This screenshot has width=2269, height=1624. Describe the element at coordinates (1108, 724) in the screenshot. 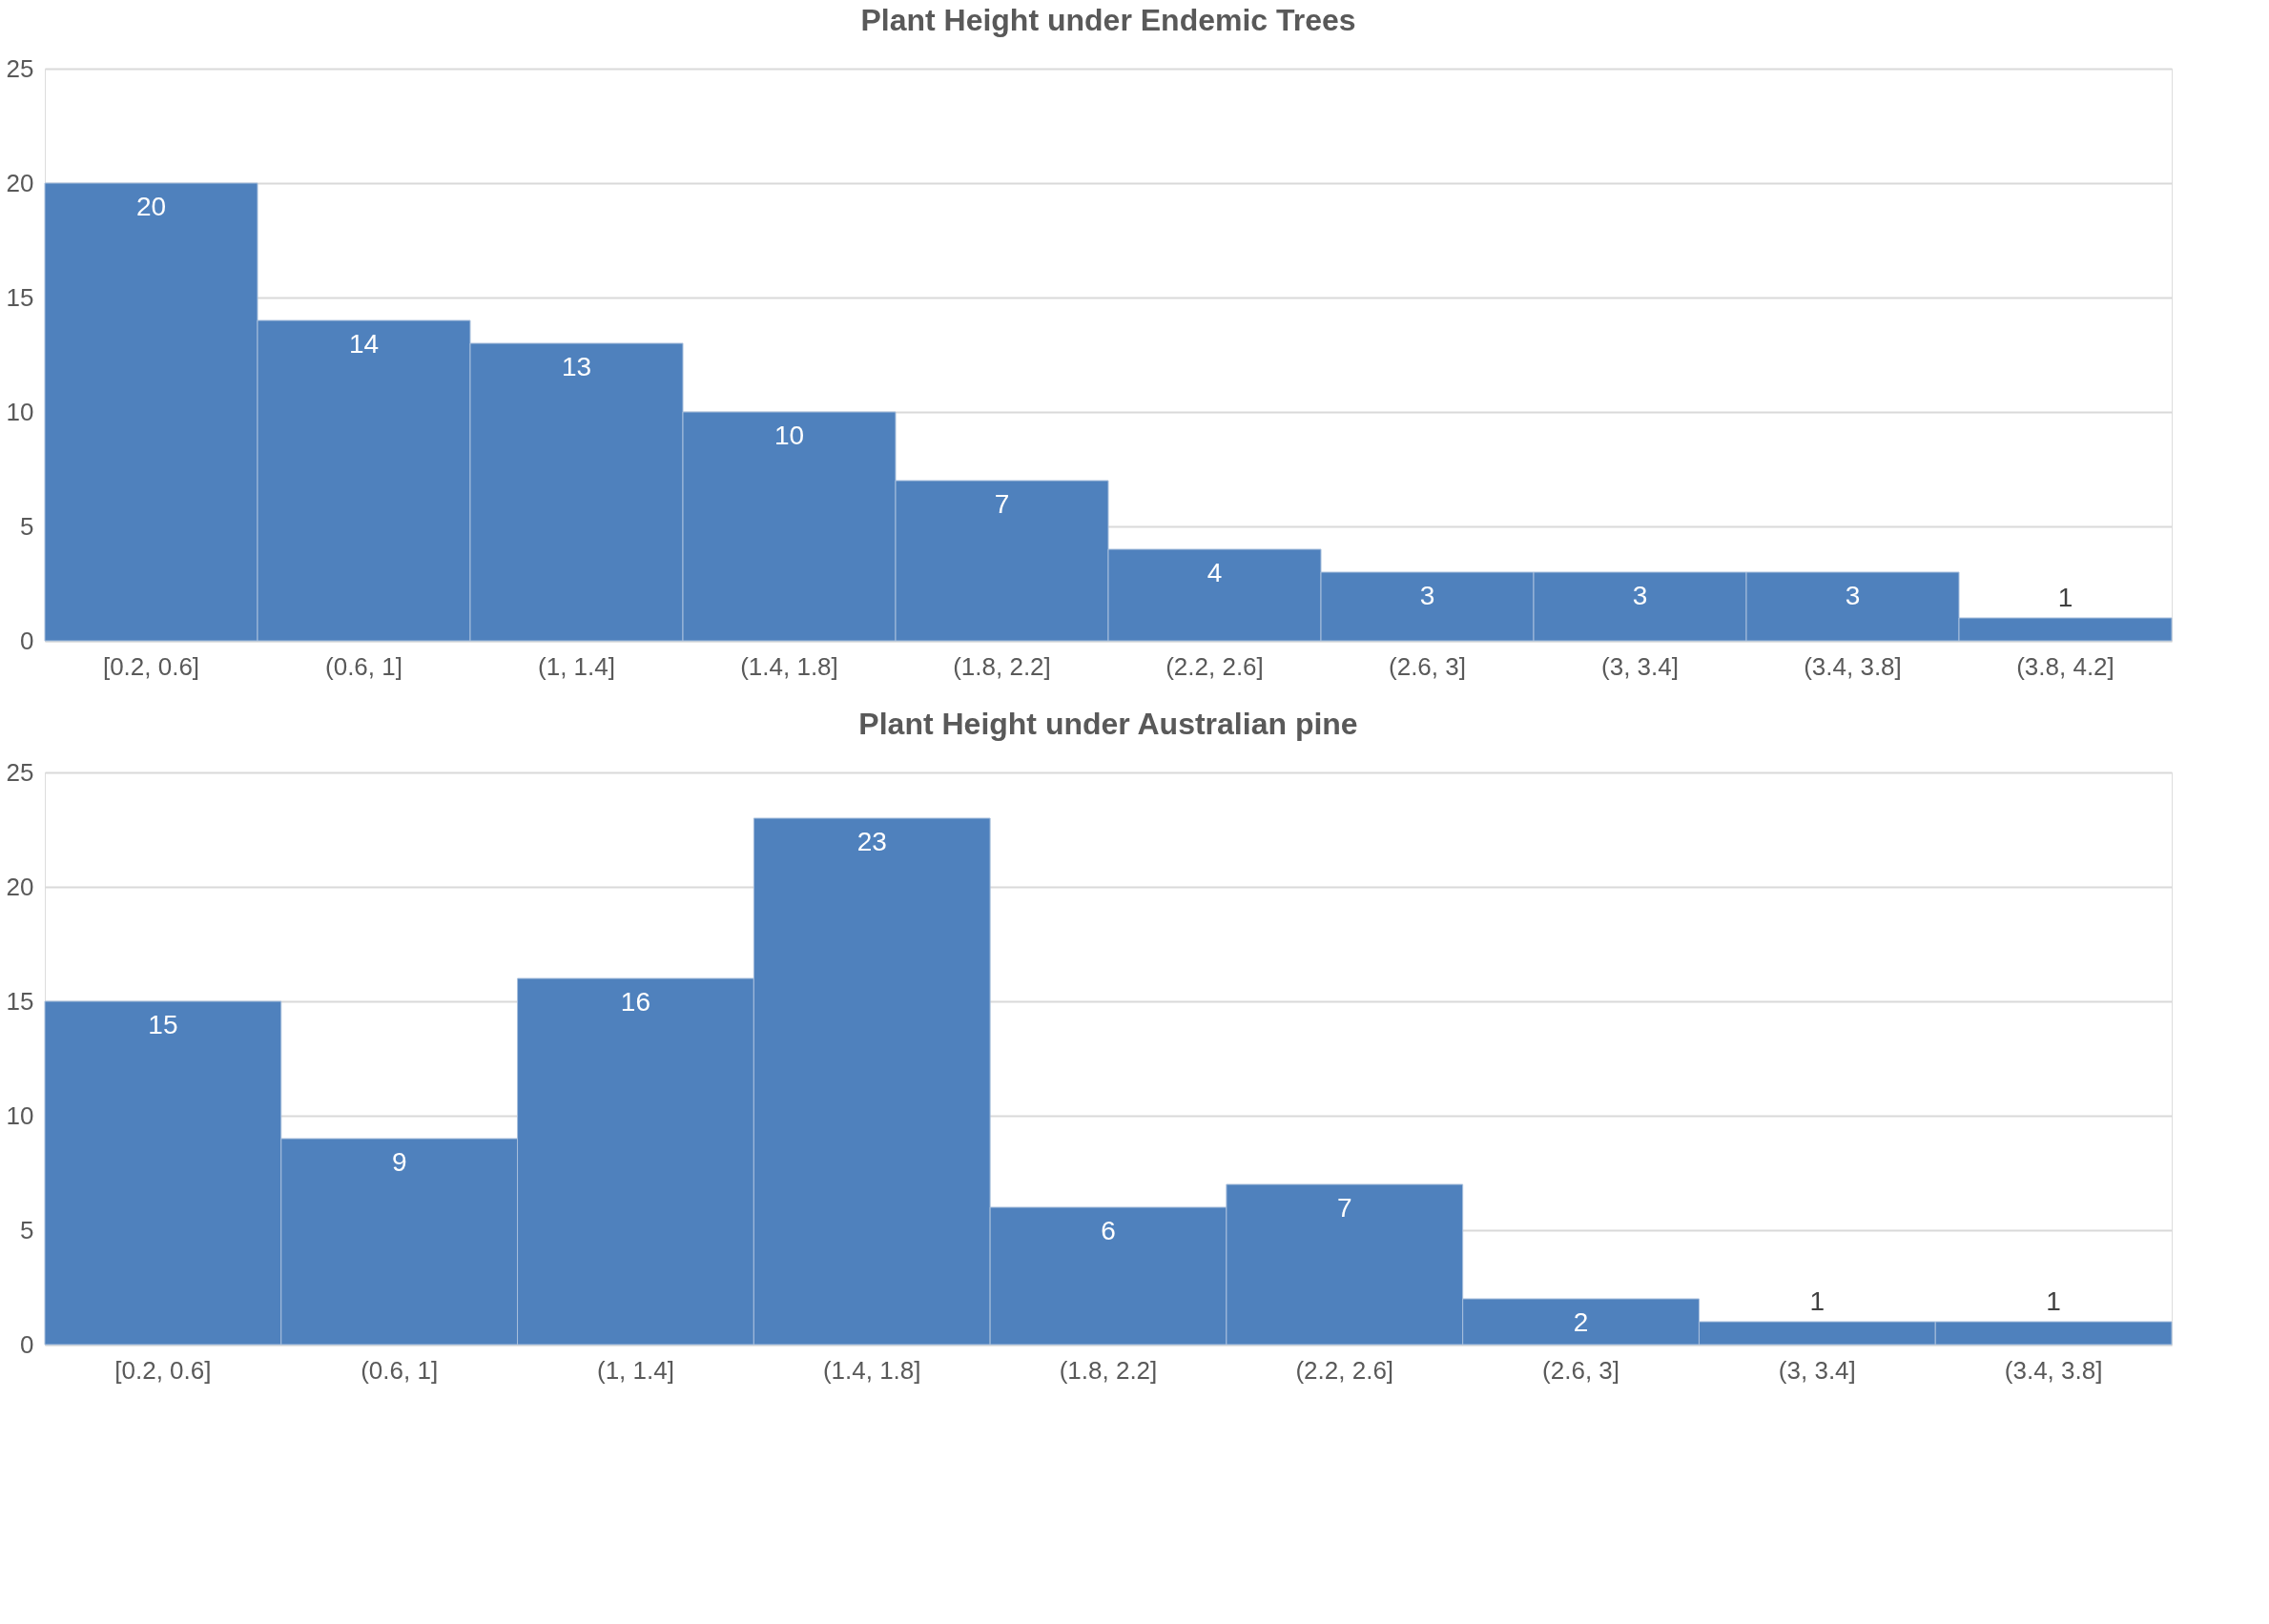

I see `chart-title: Plant Height under Australian pine` at that location.